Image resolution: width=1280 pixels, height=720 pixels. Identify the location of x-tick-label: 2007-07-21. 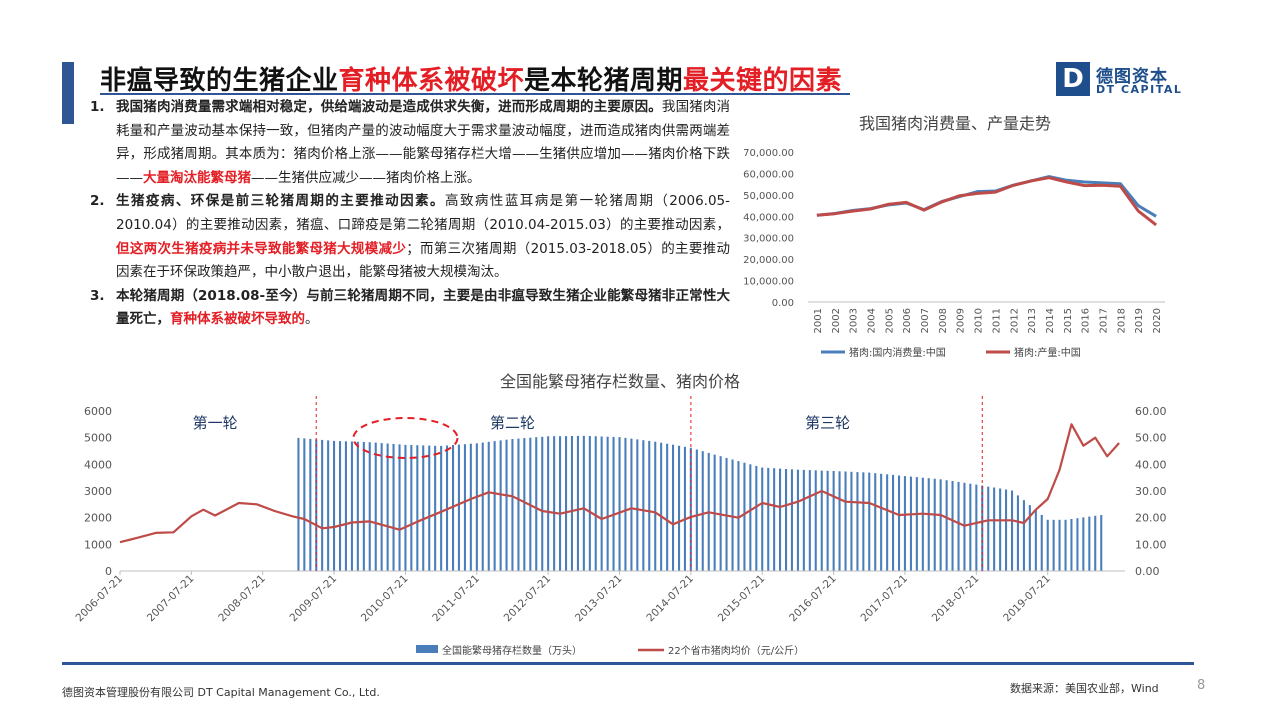
(171, 599).